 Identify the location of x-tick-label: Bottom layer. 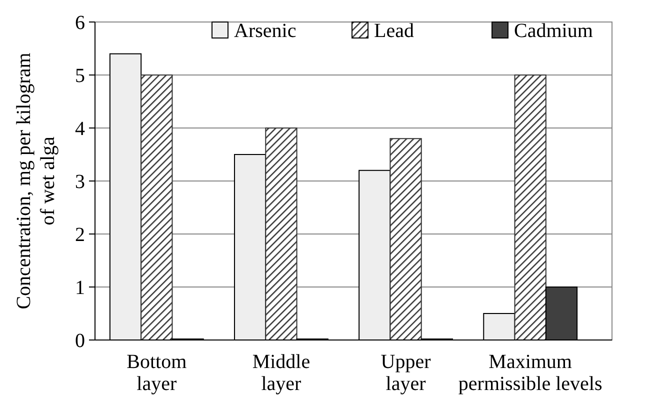
(157, 373).